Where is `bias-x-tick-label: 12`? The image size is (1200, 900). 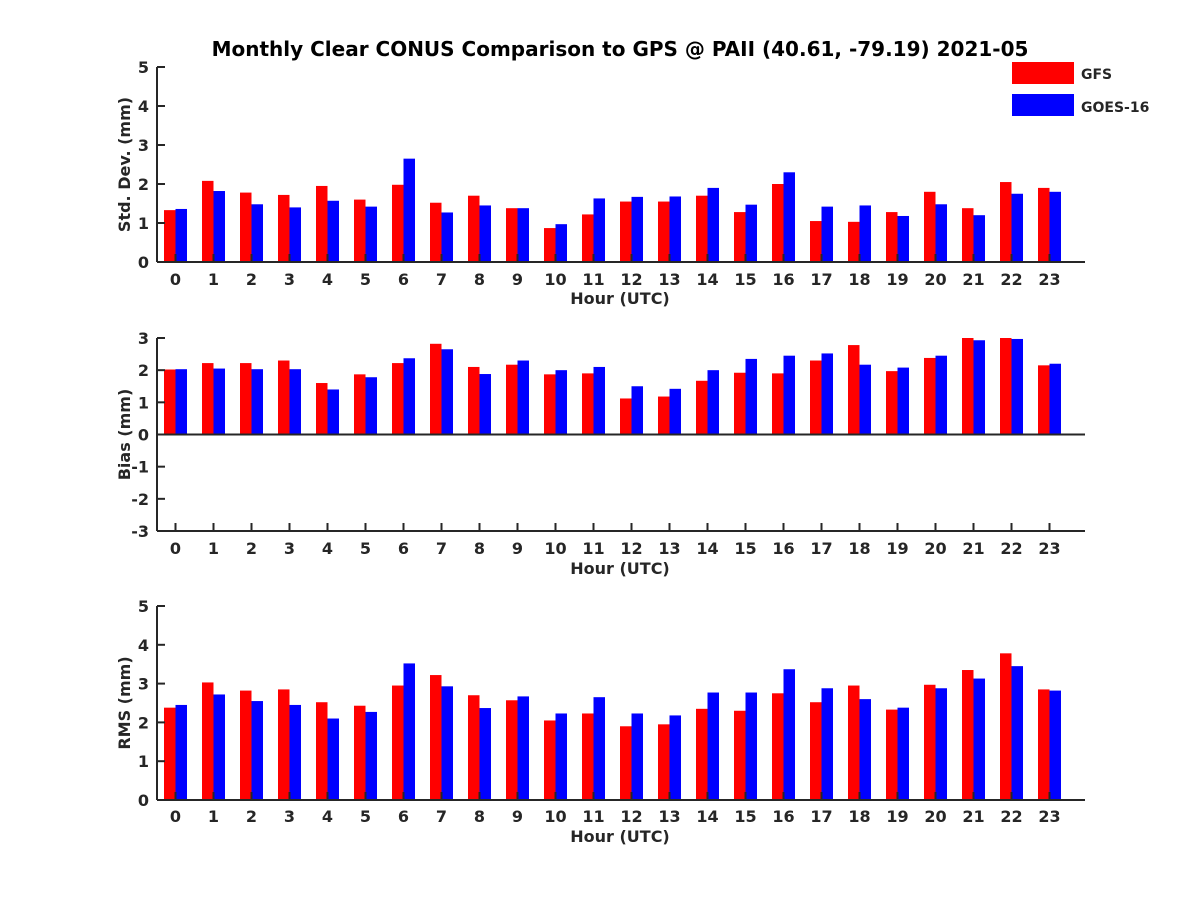 bias-x-tick-label: 12 is located at coordinates (631, 548).